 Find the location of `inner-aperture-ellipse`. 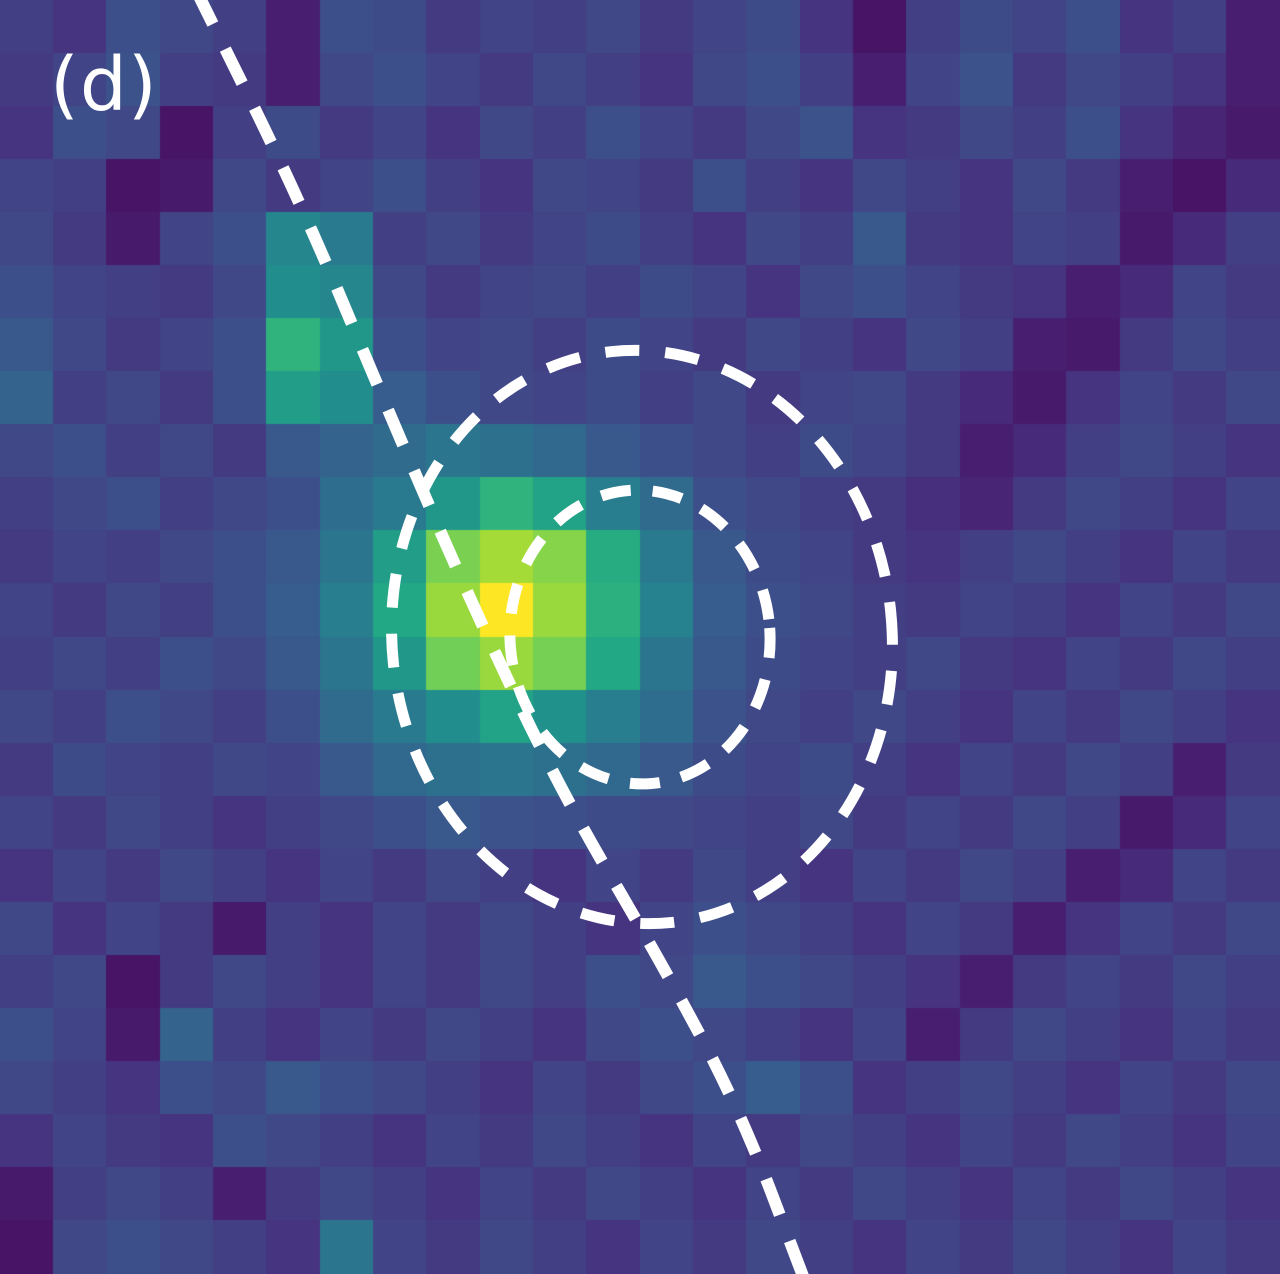

inner-aperture-ellipse is located at coordinates (640, 637).